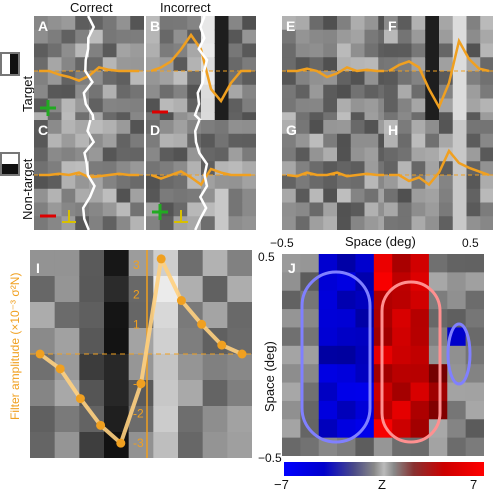 The image size is (493, 495). Describe the element at coordinates (474, 484) in the screenshot. I see `colorbar-max: 7` at that location.